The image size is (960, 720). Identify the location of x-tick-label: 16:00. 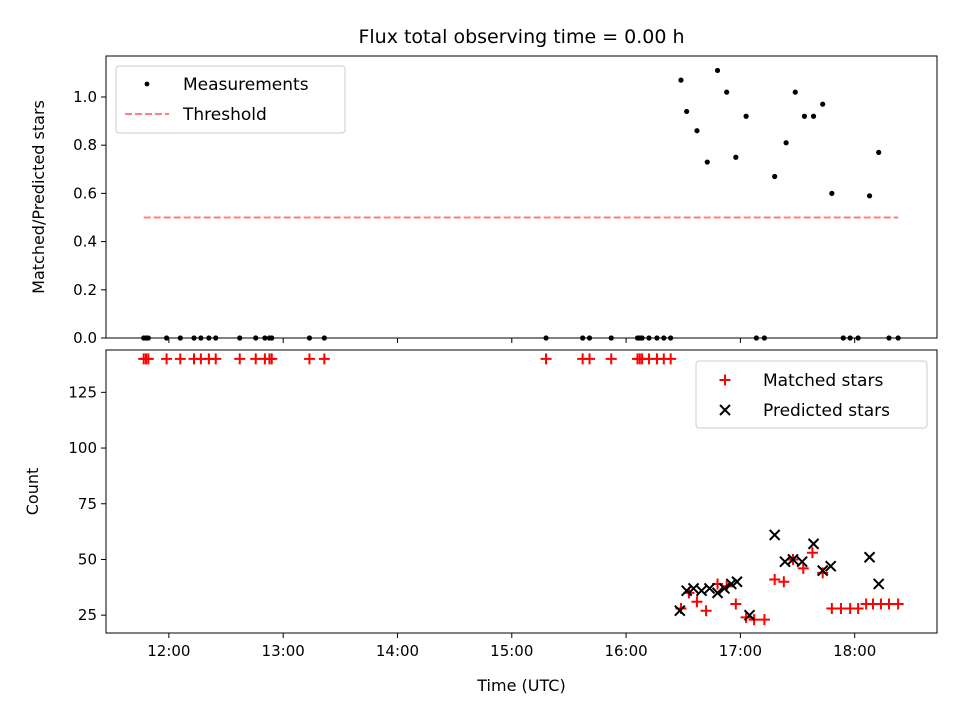
(625, 651).